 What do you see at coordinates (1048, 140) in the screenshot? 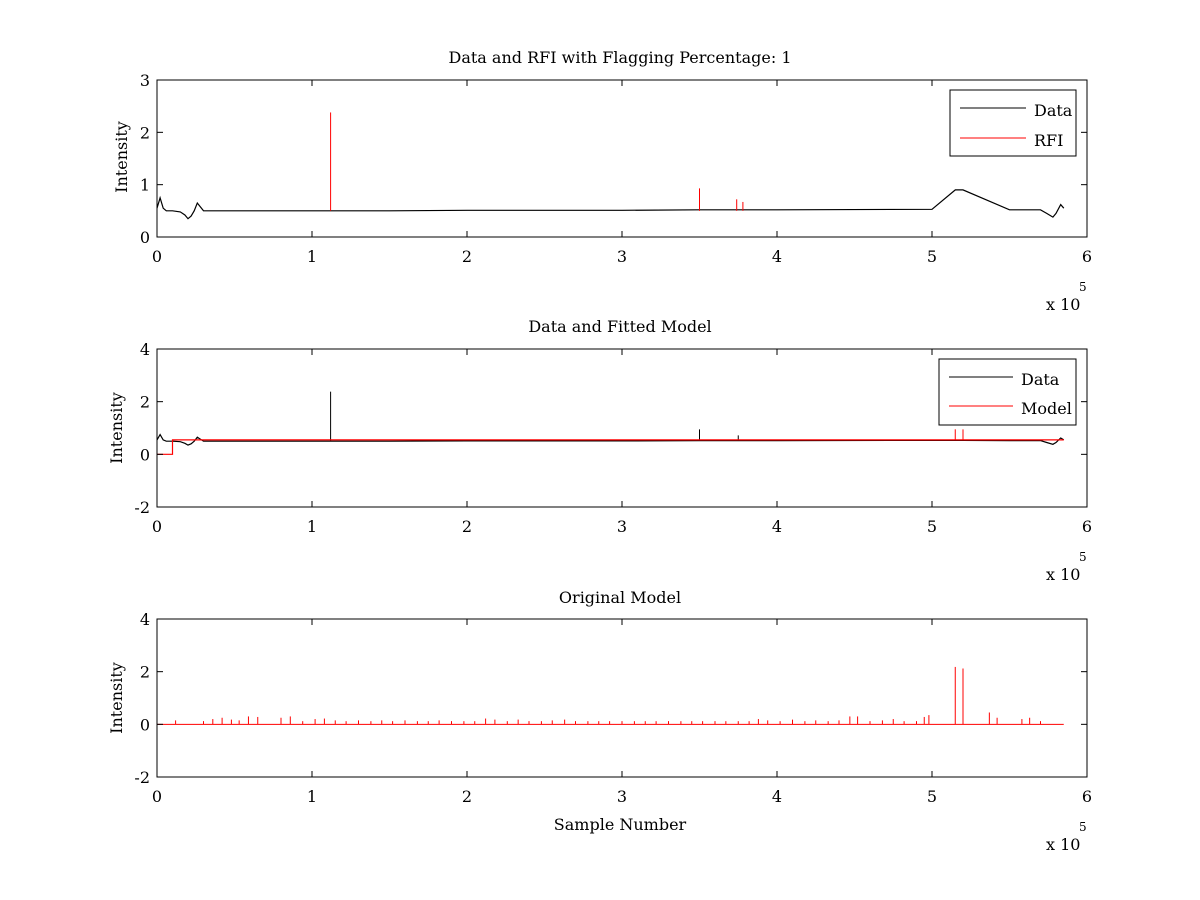
I see `legend-label-rfi: RFI` at bounding box center [1048, 140].